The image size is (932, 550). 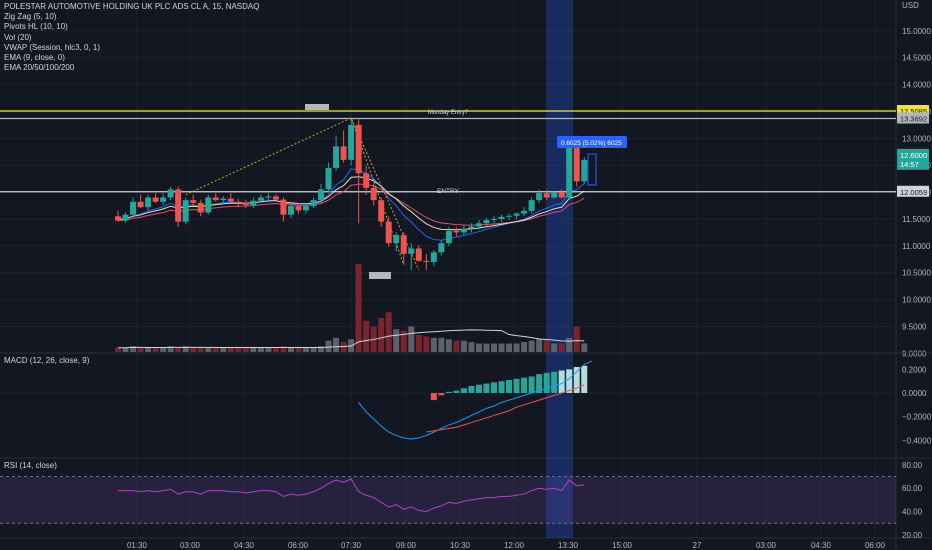 I want to click on x-tick-label: 15:00, so click(x=622, y=545).